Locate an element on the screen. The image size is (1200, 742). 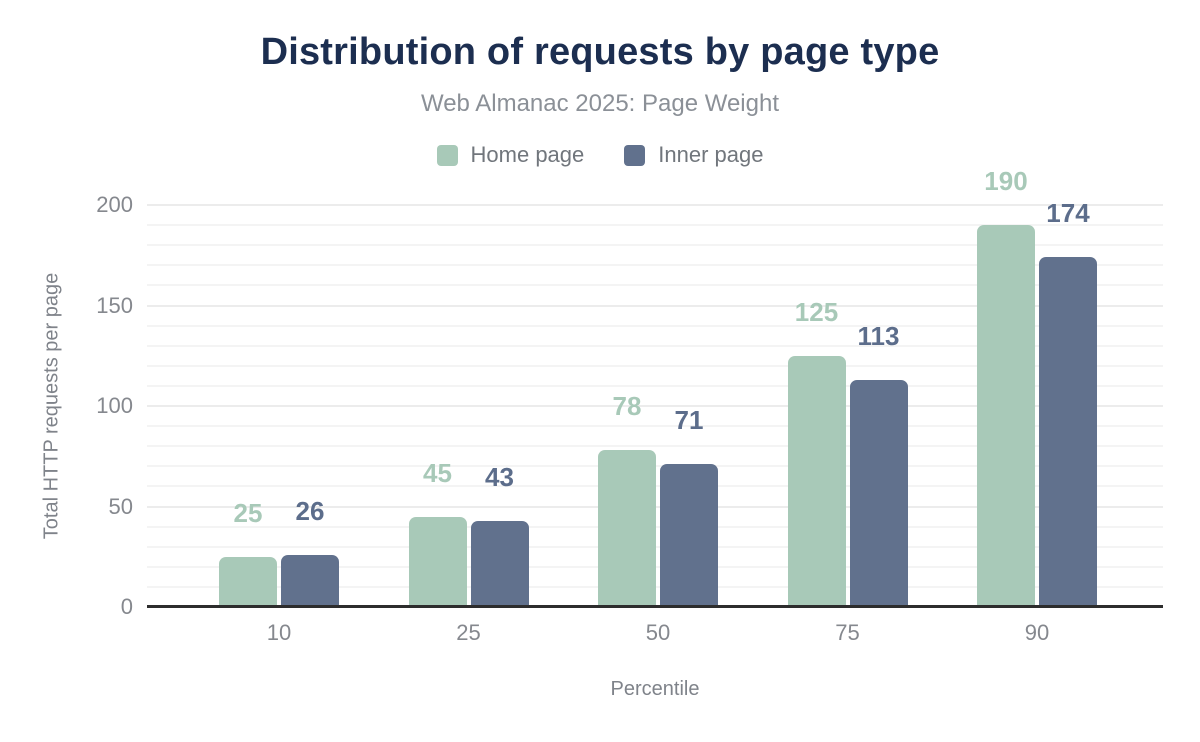
x-tick-label: 10 is located at coordinates (279, 632).